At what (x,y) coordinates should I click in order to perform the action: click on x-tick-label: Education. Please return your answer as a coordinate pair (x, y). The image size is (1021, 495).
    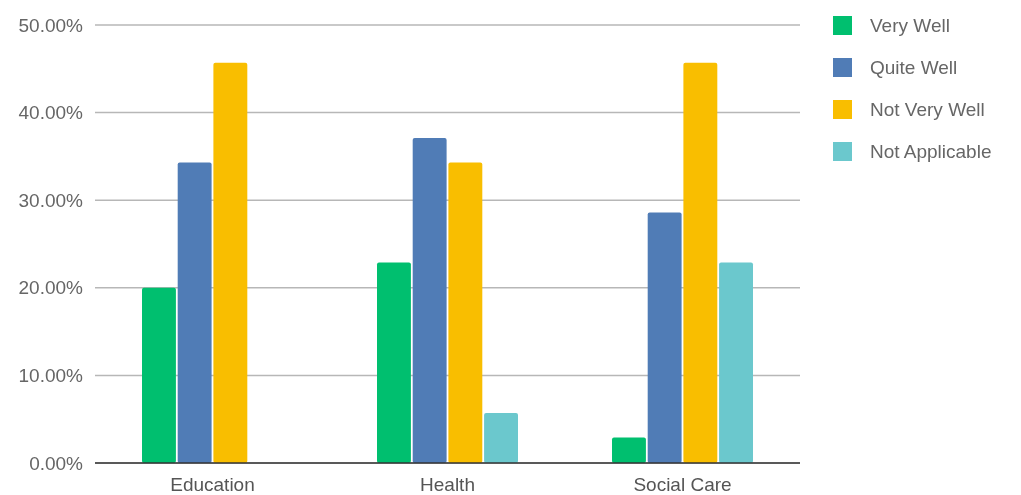
    Looking at the image, I should click on (212, 484).